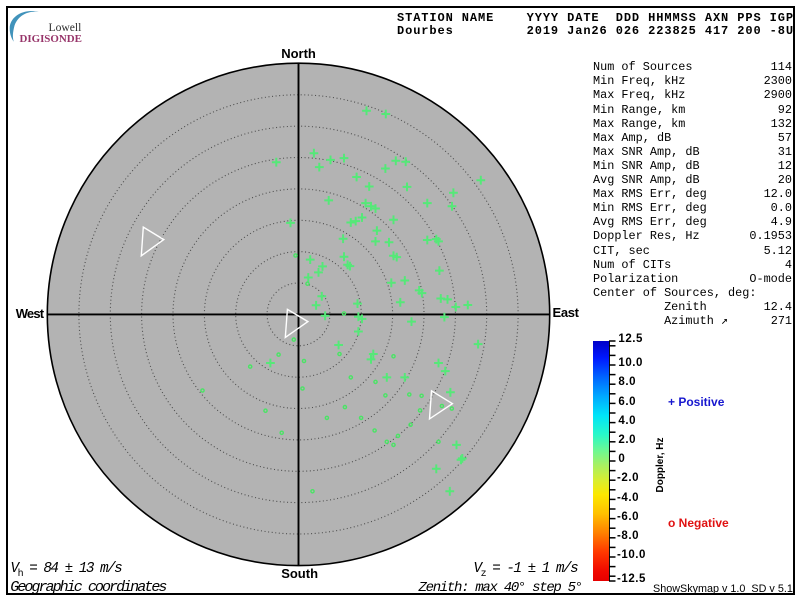 The height and width of the screenshot is (600, 800). Describe the element at coordinates (51, 39) in the screenshot. I see `svg-text: DIGISONDE` at that location.